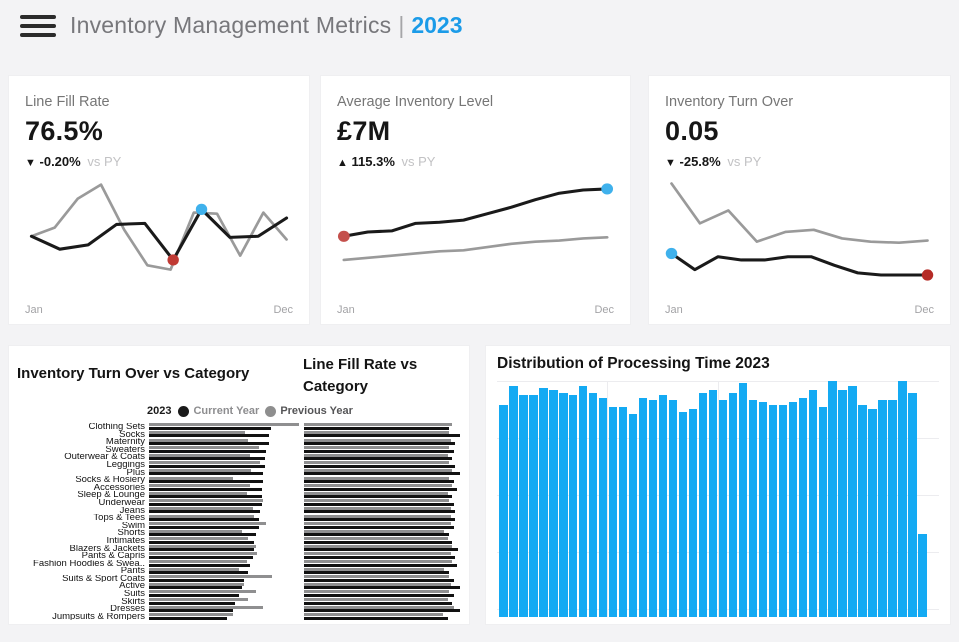  Describe the element at coordinates (159, 227) in the screenshot. I see `previous-year-line` at that location.